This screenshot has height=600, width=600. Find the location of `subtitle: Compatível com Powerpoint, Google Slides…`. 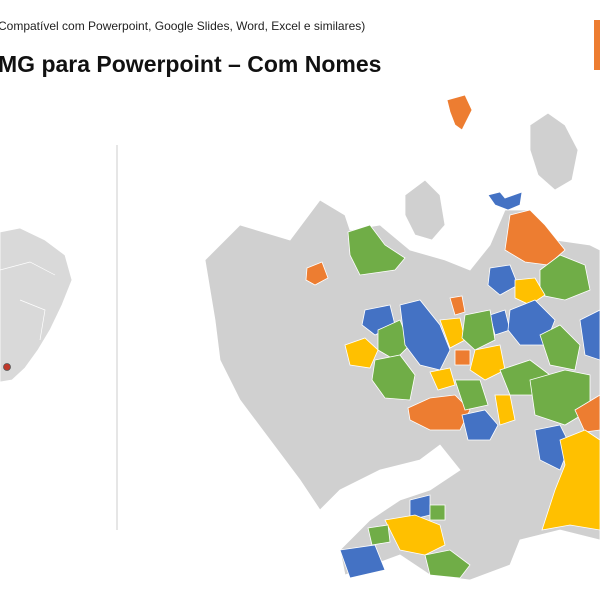

subtitle: Compatível com Powerpoint, Google Slides… is located at coordinates (182, 26).